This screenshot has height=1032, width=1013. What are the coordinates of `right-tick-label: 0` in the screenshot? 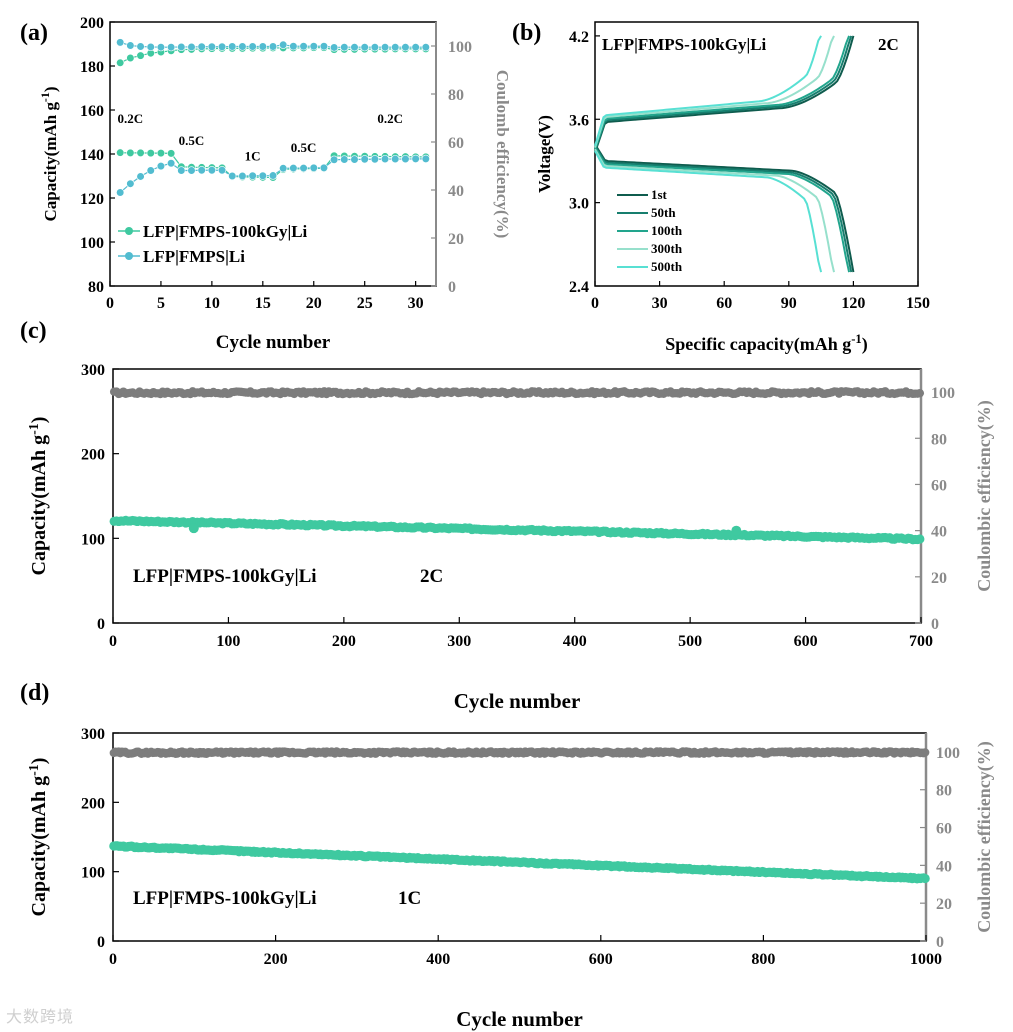 It's located at (452, 287).